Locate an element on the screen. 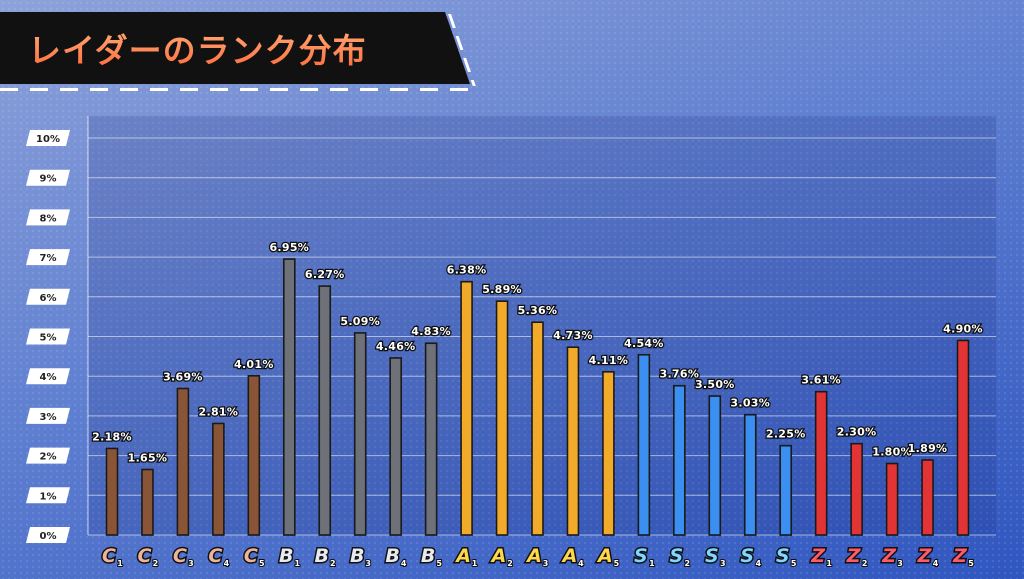 The width and height of the screenshot is (1024, 579). y-tick-label: 10% is located at coordinates (48, 139).